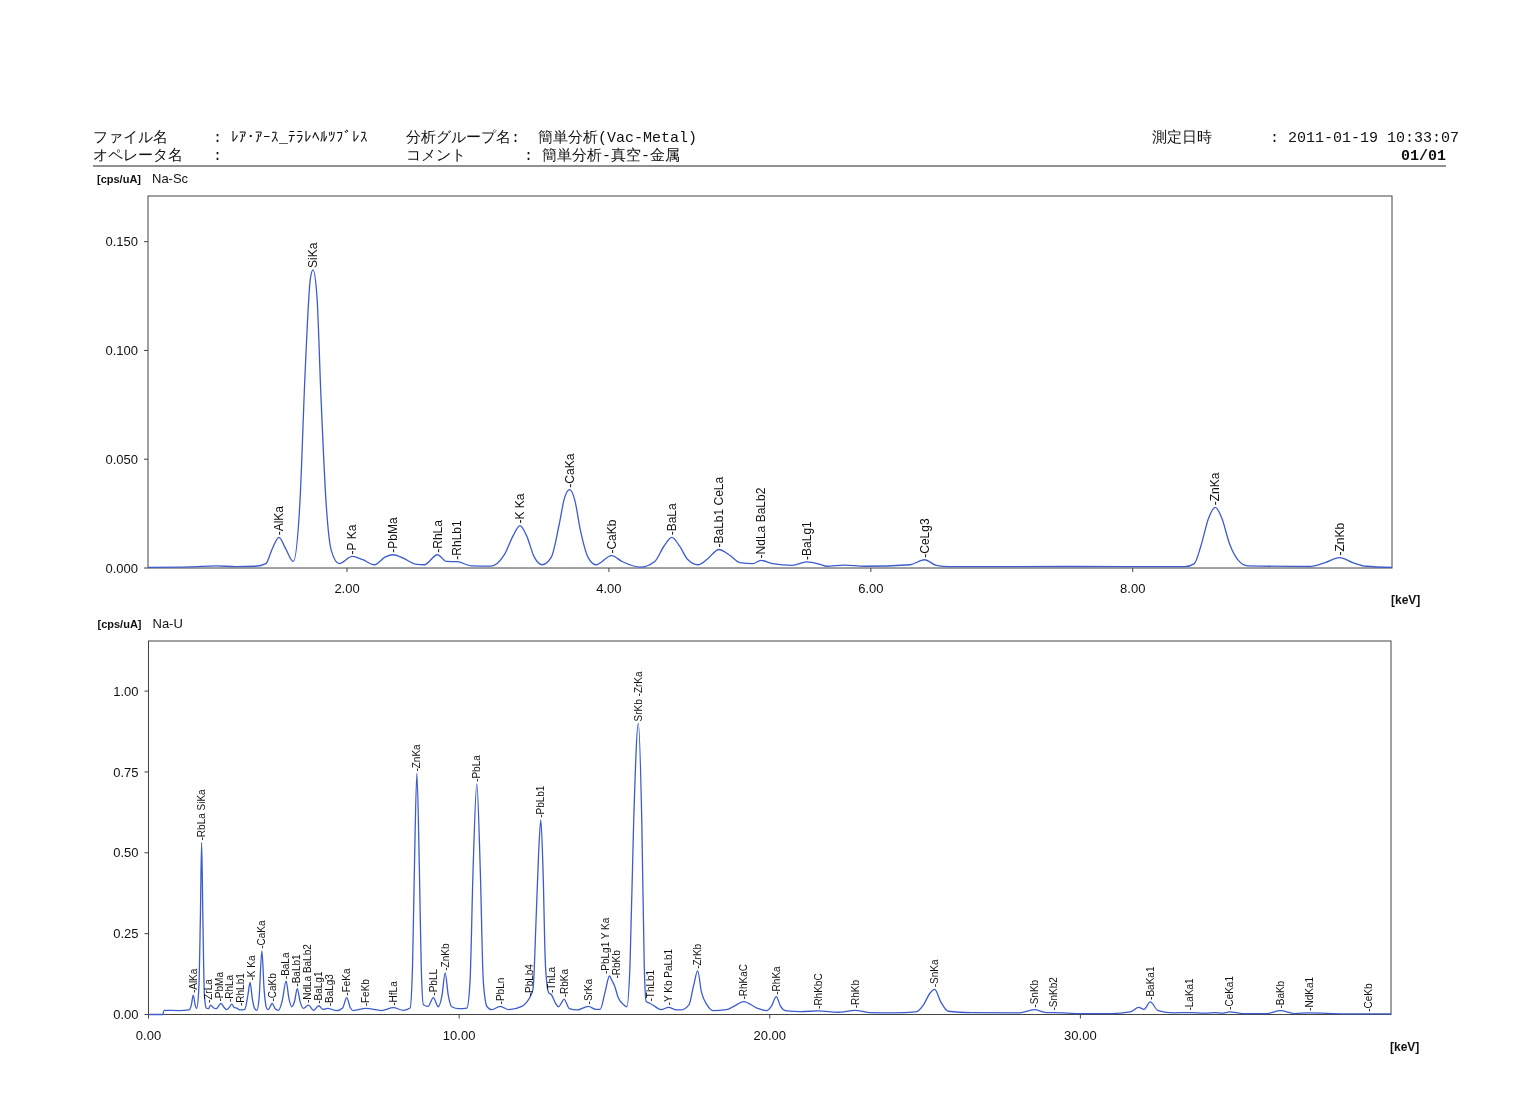 This screenshot has height=1120, width=1539. I want to click on annotation: -ZrLa, so click(208, 991).